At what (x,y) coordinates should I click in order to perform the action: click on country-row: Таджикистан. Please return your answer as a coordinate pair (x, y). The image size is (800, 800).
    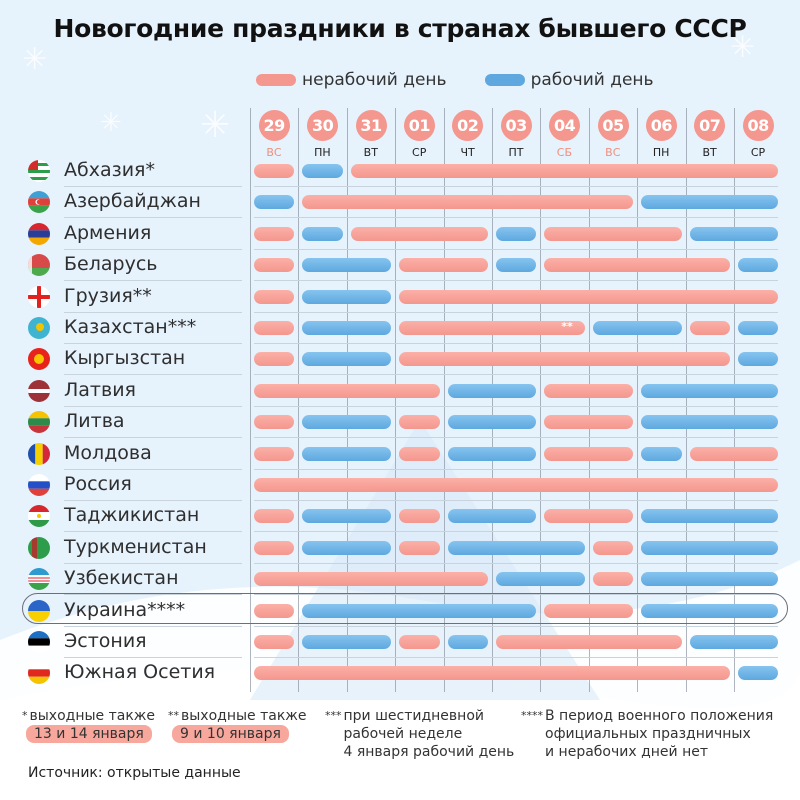
    Looking at the image, I should click on (400, 517).